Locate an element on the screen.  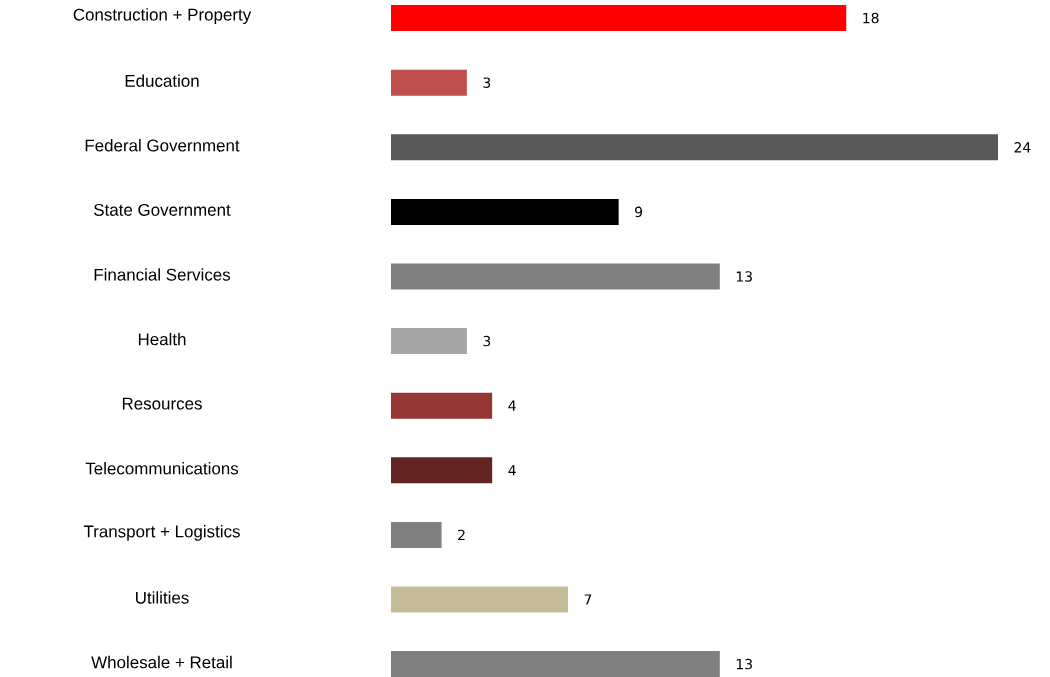
data-label: 7 is located at coordinates (588, 599).